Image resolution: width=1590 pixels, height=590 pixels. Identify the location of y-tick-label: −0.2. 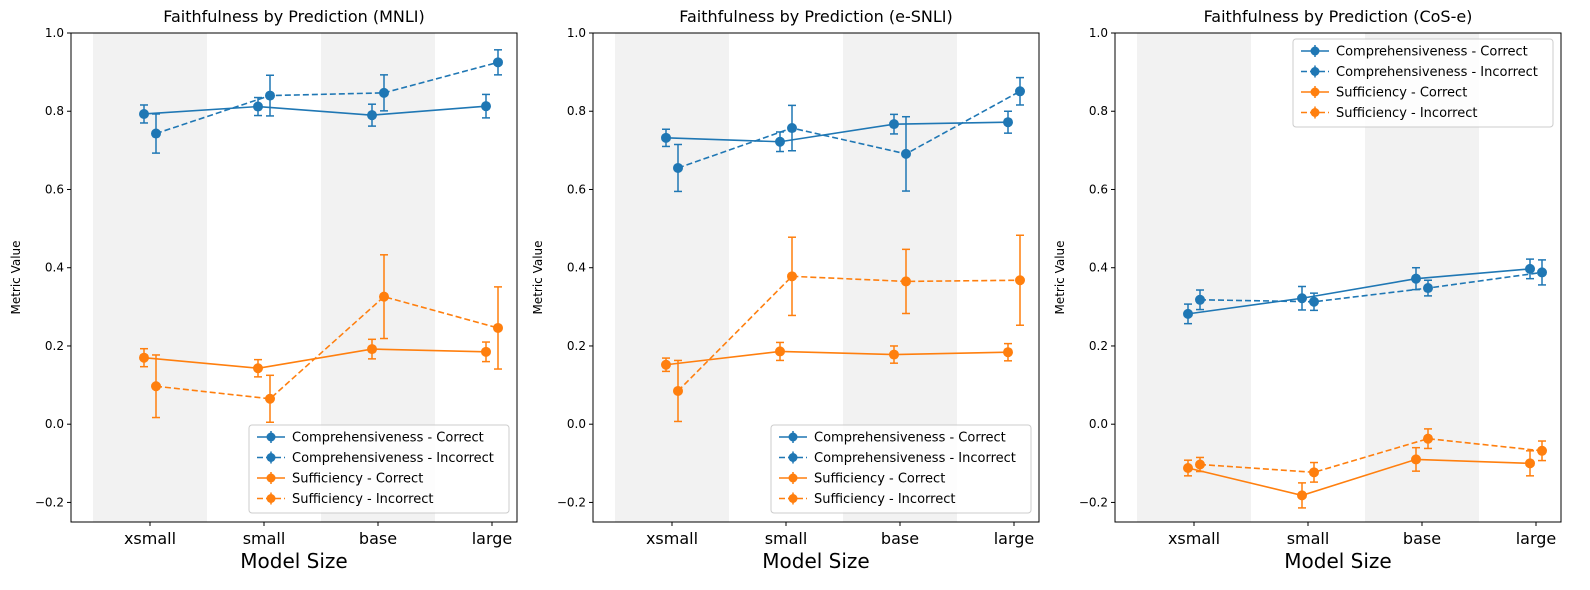
(49, 502).